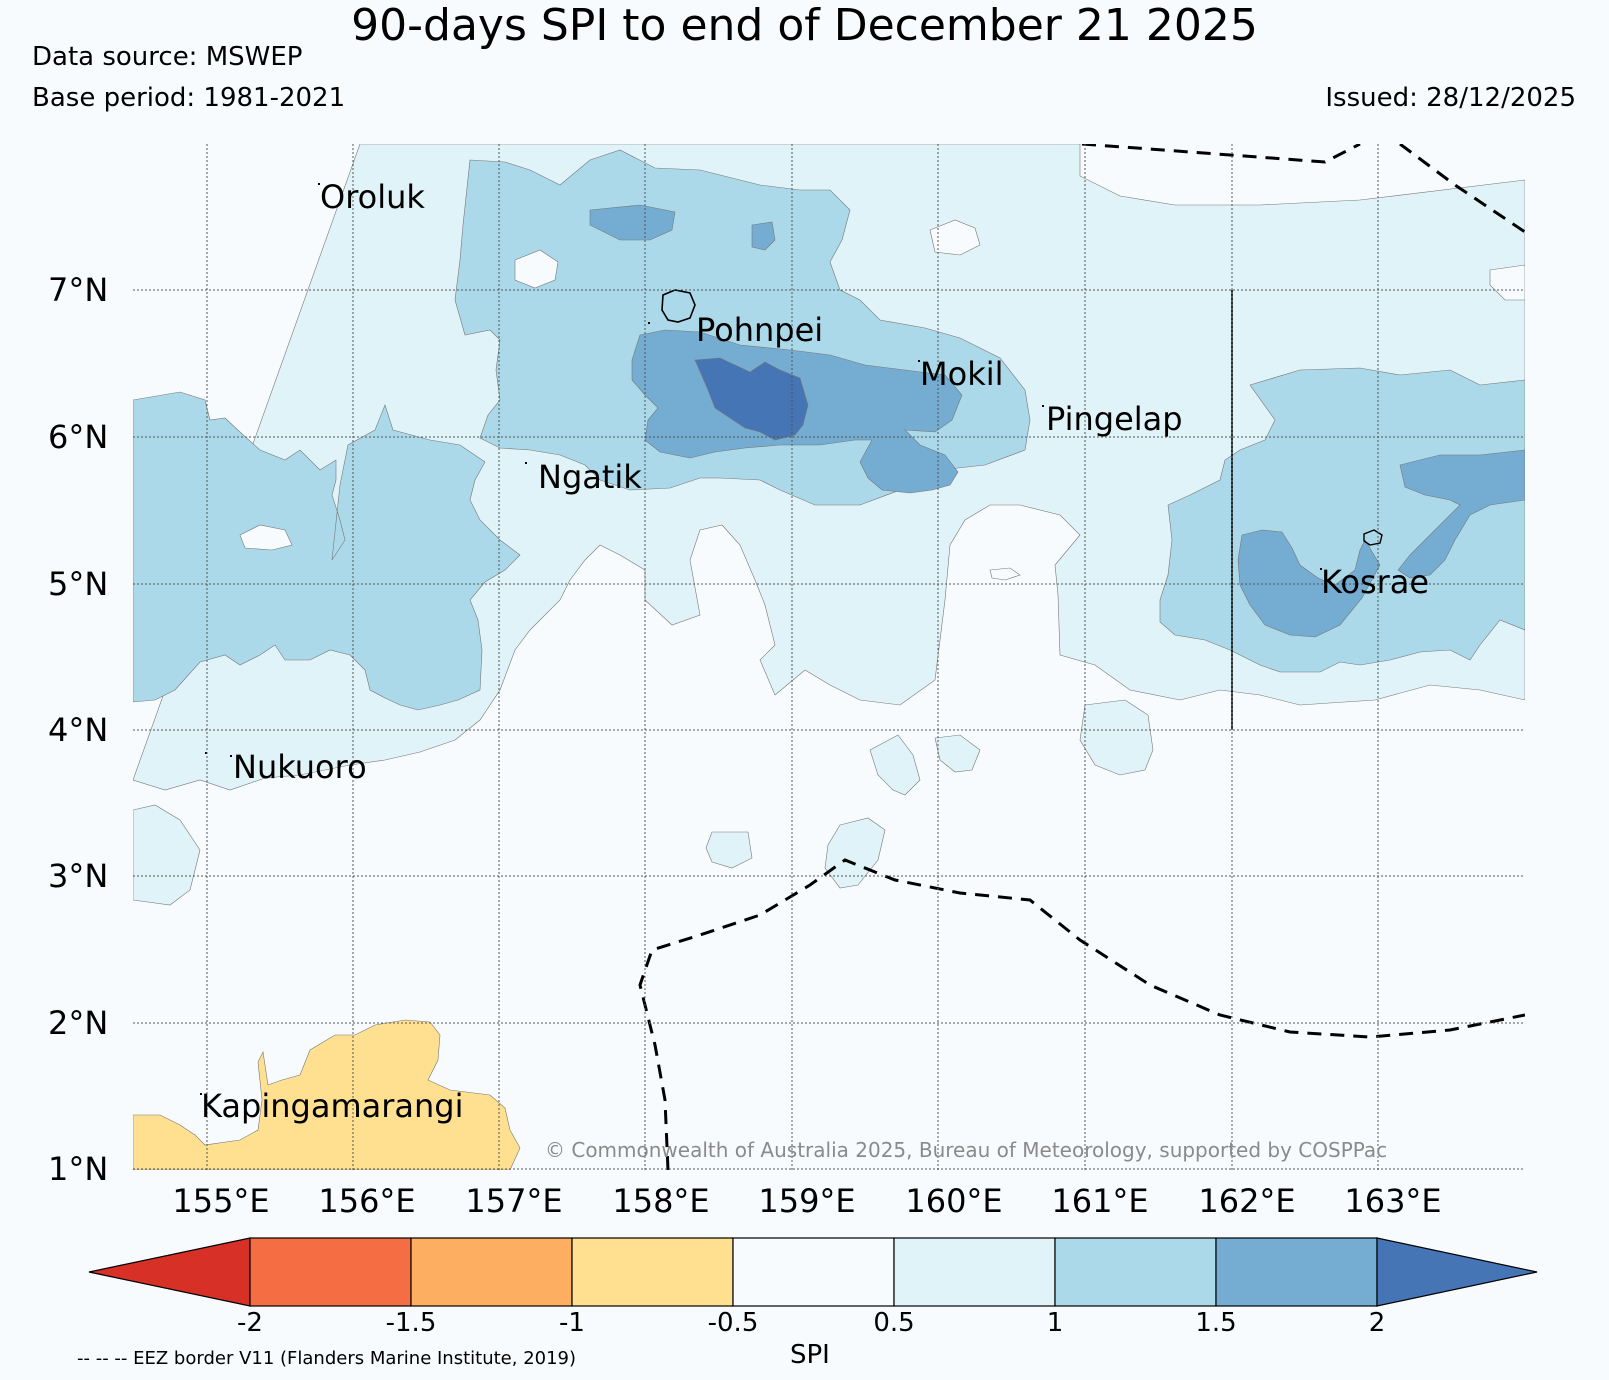 Image resolution: width=1609 pixels, height=1380 pixels. I want to click on spi-colorbar, so click(813, 1272).